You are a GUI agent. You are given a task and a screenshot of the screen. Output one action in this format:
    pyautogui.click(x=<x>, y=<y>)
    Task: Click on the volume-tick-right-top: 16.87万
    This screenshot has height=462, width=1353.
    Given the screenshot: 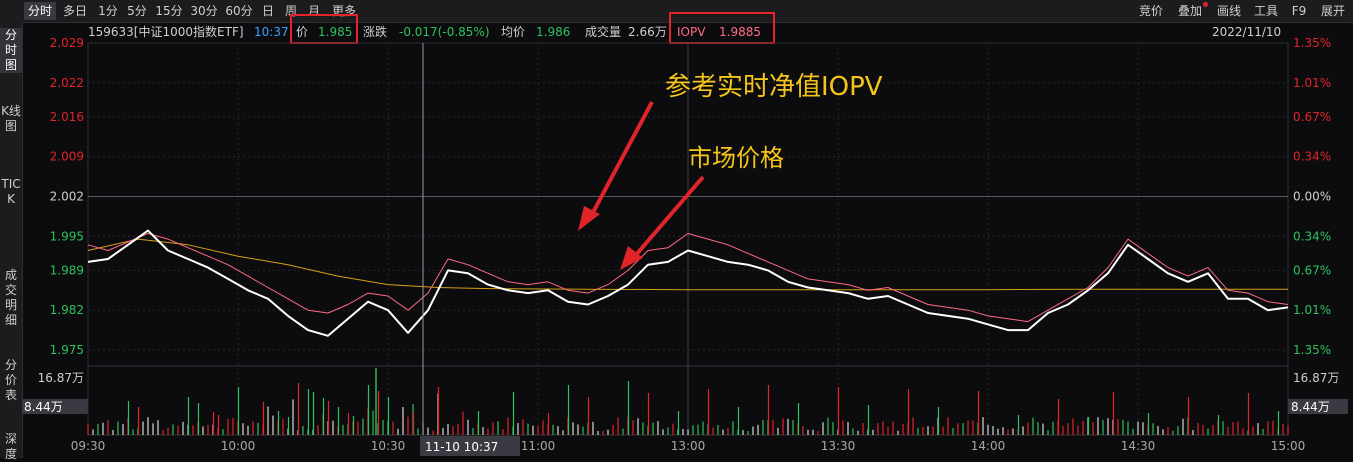 What is the action you would take?
    pyautogui.click(x=1316, y=378)
    